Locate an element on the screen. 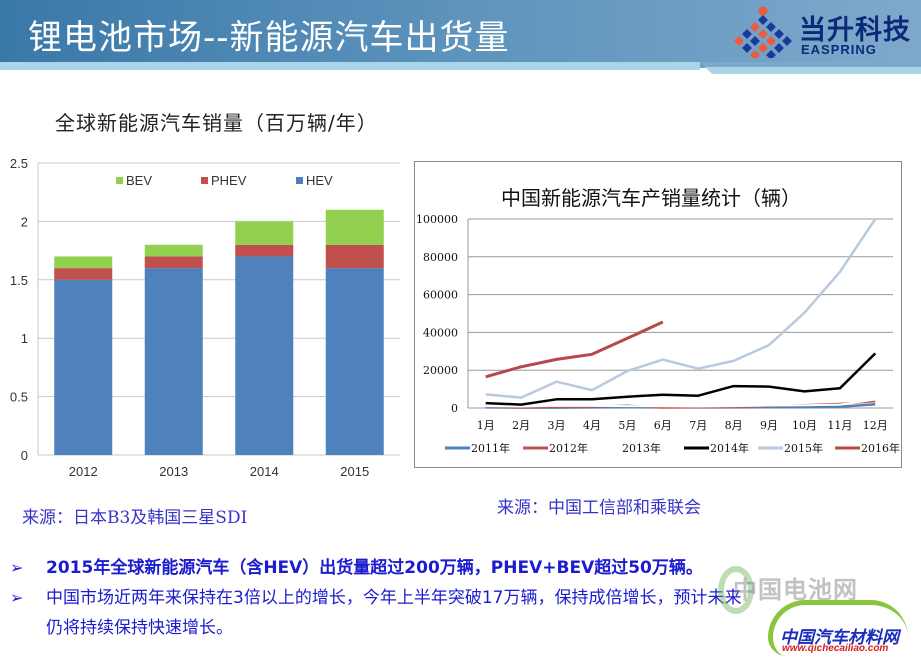 This screenshot has width=921, height=659. y-tick-label: 60000 is located at coordinates (440, 295).